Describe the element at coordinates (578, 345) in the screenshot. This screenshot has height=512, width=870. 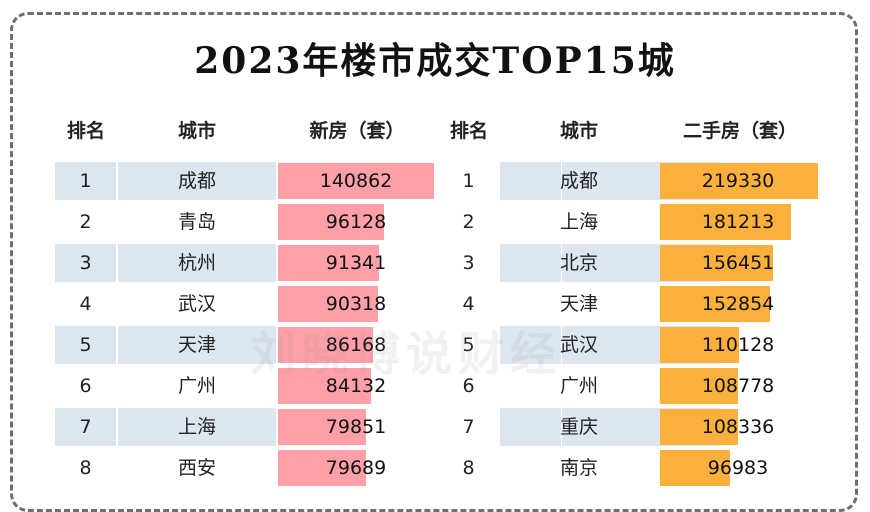
I see `city-second: 武汉` at that location.